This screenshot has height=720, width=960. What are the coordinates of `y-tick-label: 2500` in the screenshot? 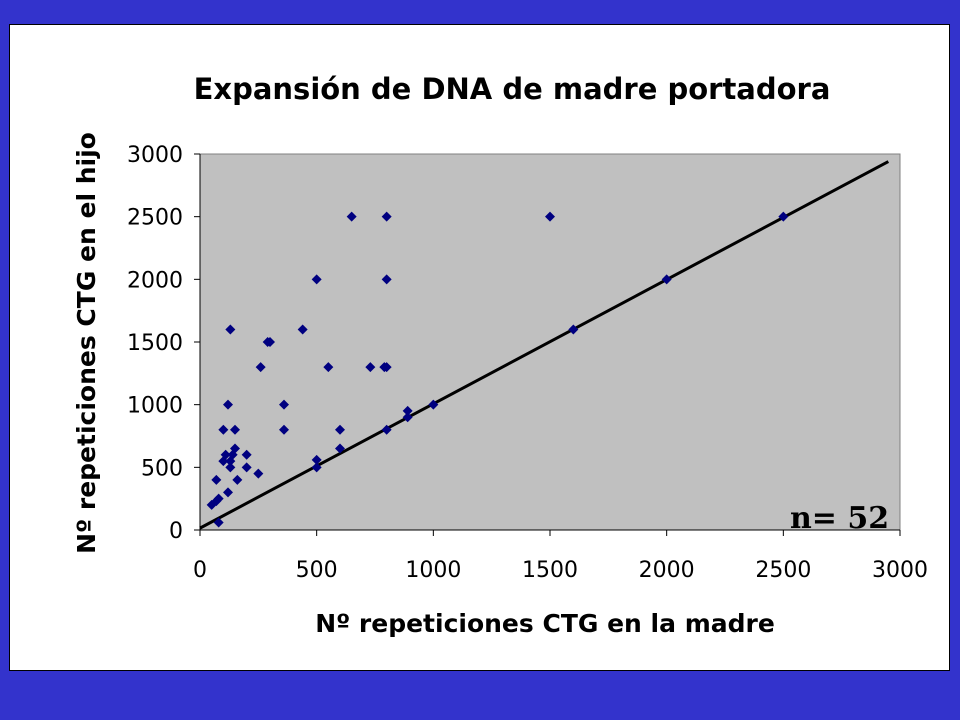 It's located at (155, 218).